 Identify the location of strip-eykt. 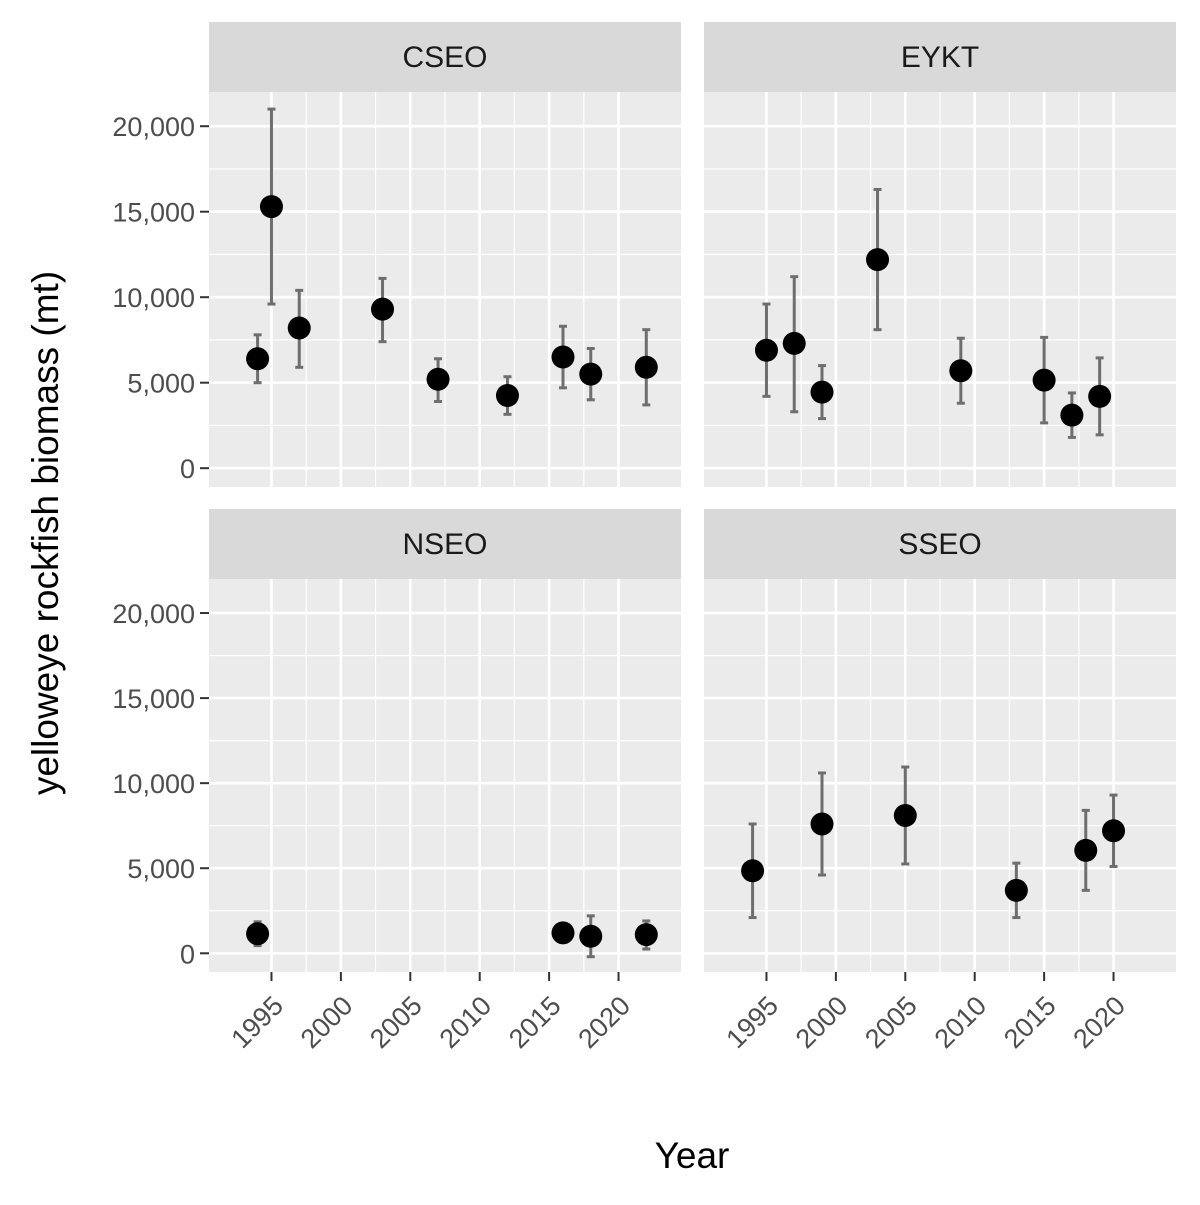
(940, 57).